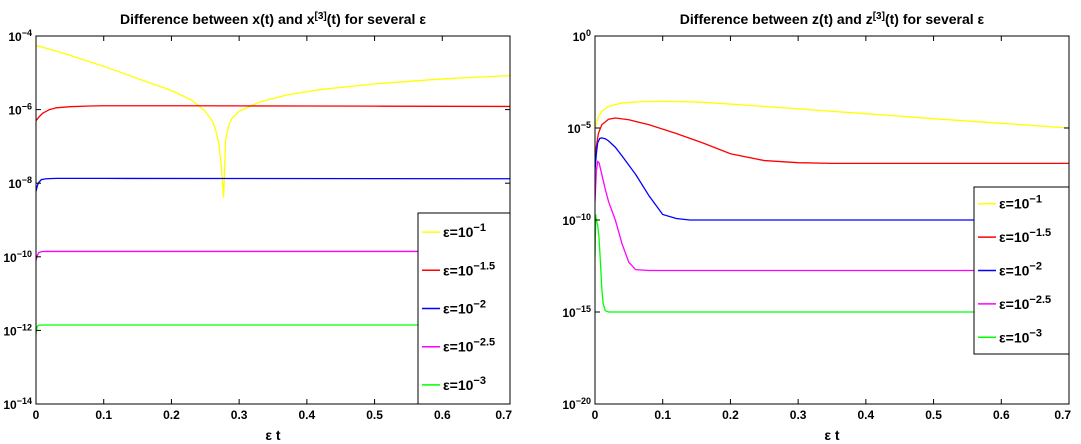 The height and width of the screenshot is (444, 1081). What do you see at coordinates (579, 128) in the screenshot?
I see `y-tick-label: 10⁻⁵` at bounding box center [579, 128].